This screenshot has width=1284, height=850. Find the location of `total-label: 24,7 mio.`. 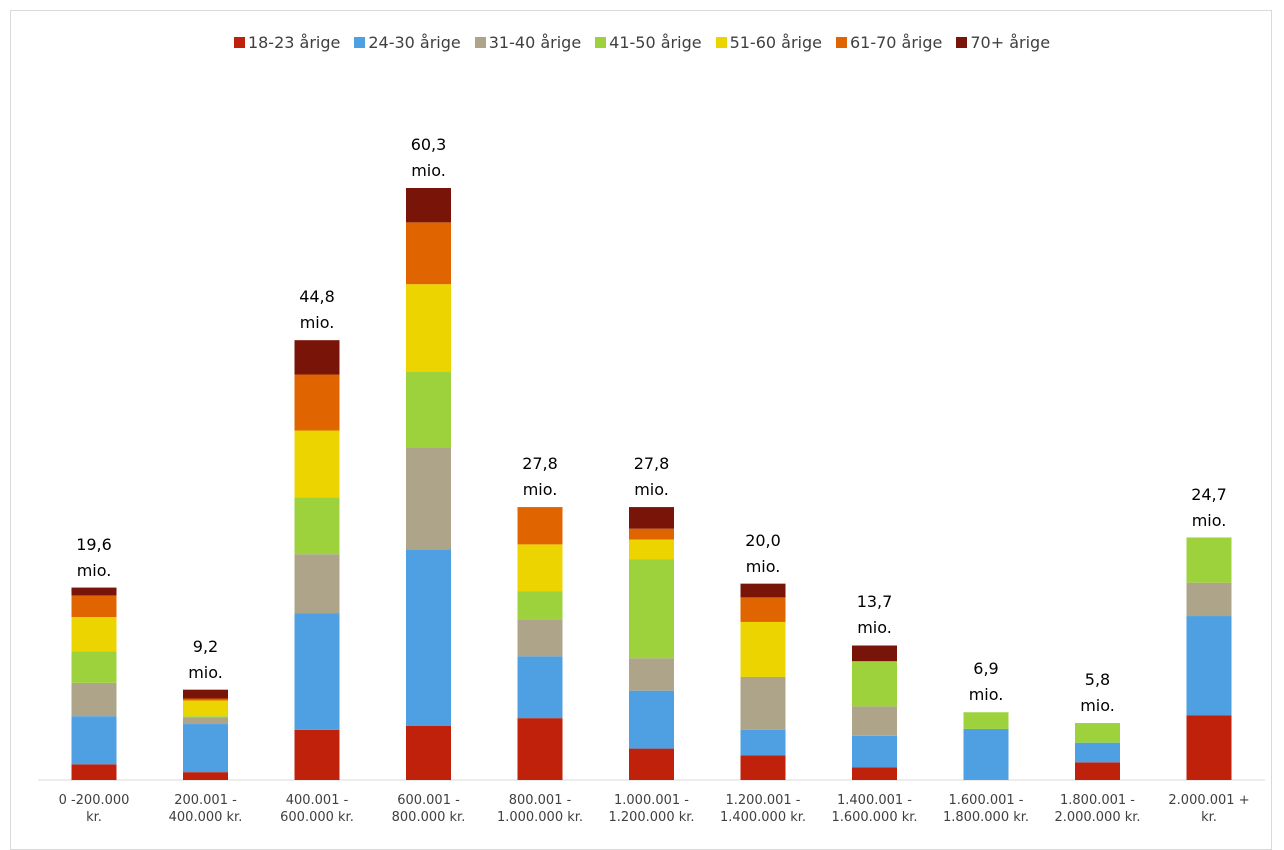

total-label: 24,7 mio. is located at coordinates (1209, 507).